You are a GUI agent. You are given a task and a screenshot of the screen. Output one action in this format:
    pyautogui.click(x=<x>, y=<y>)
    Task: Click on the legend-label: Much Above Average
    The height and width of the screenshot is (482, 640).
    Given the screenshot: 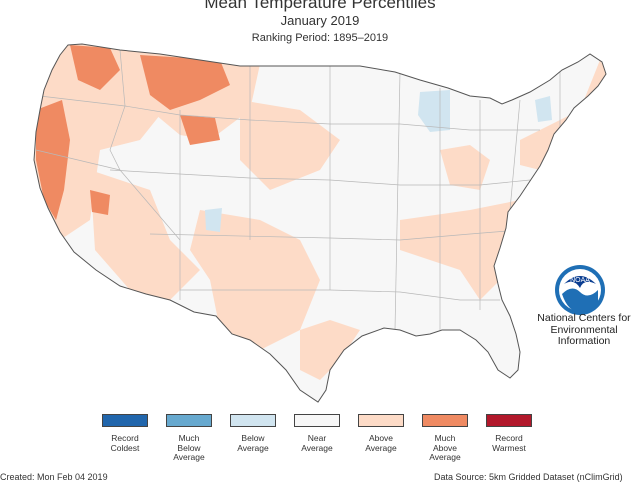 What is the action you would take?
    pyautogui.click(x=445, y=447)
    